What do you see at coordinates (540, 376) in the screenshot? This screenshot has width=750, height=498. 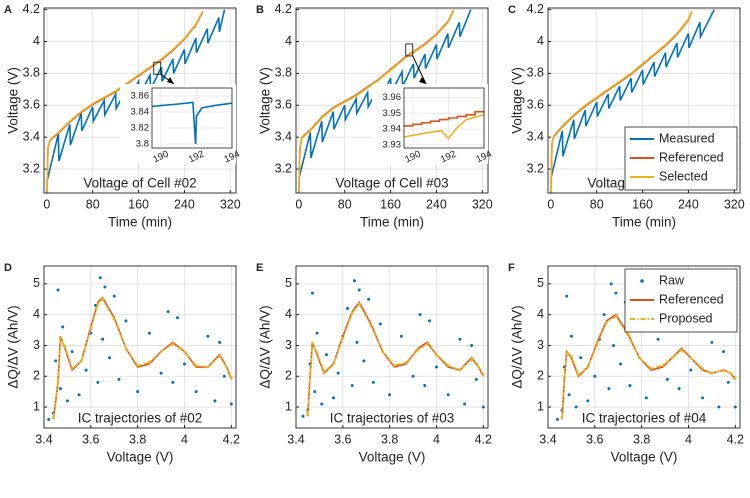 I see `y-tick-label: 2` at bounding box center [540, 376].